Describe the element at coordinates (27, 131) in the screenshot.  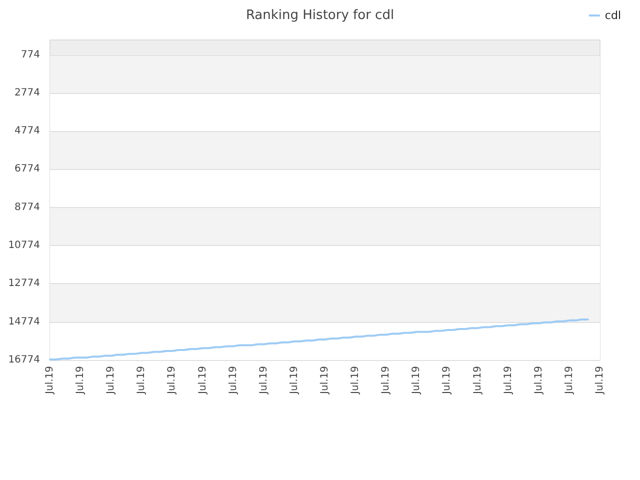
I see `y-tick-label: 4774` at that location.